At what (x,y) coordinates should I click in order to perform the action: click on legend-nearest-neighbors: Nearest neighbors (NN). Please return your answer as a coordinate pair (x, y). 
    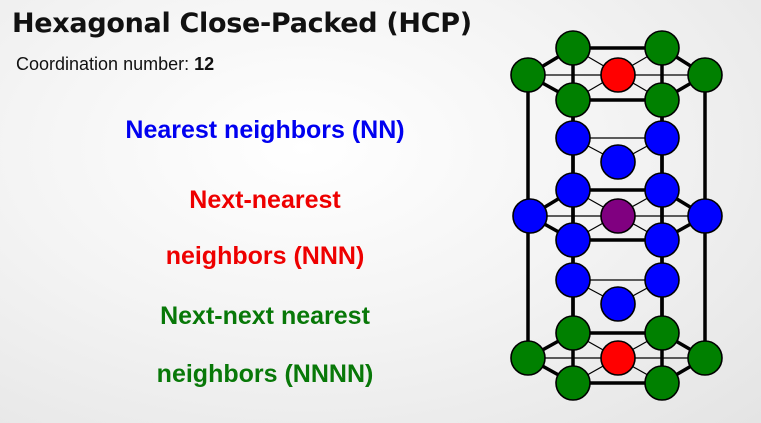
    Looking at the image, I should click on (265, 130).